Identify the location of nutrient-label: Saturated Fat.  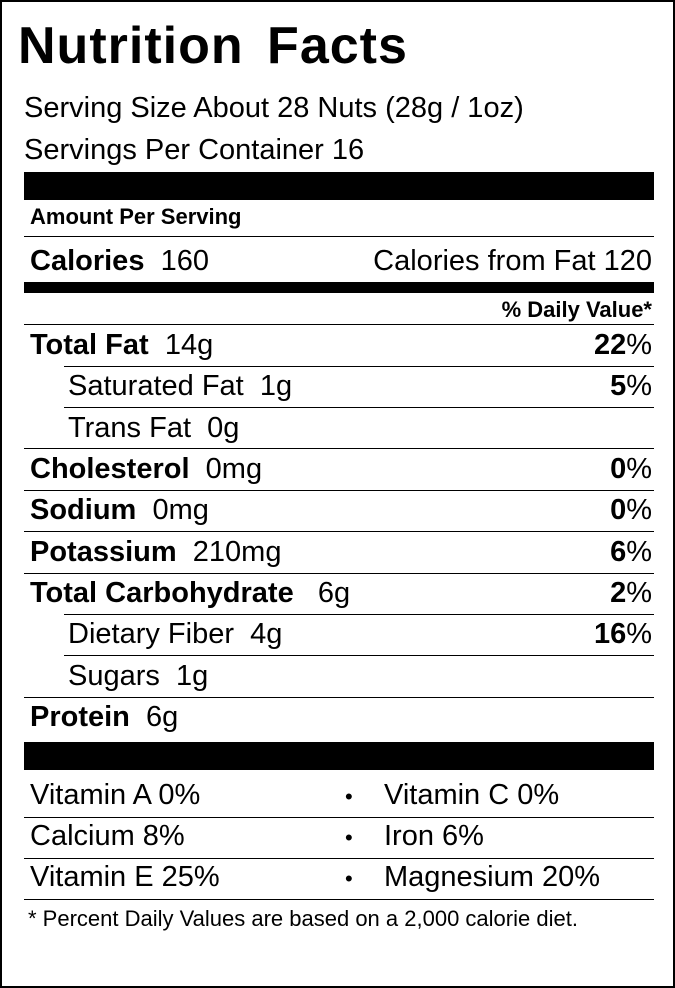
(156, 386).